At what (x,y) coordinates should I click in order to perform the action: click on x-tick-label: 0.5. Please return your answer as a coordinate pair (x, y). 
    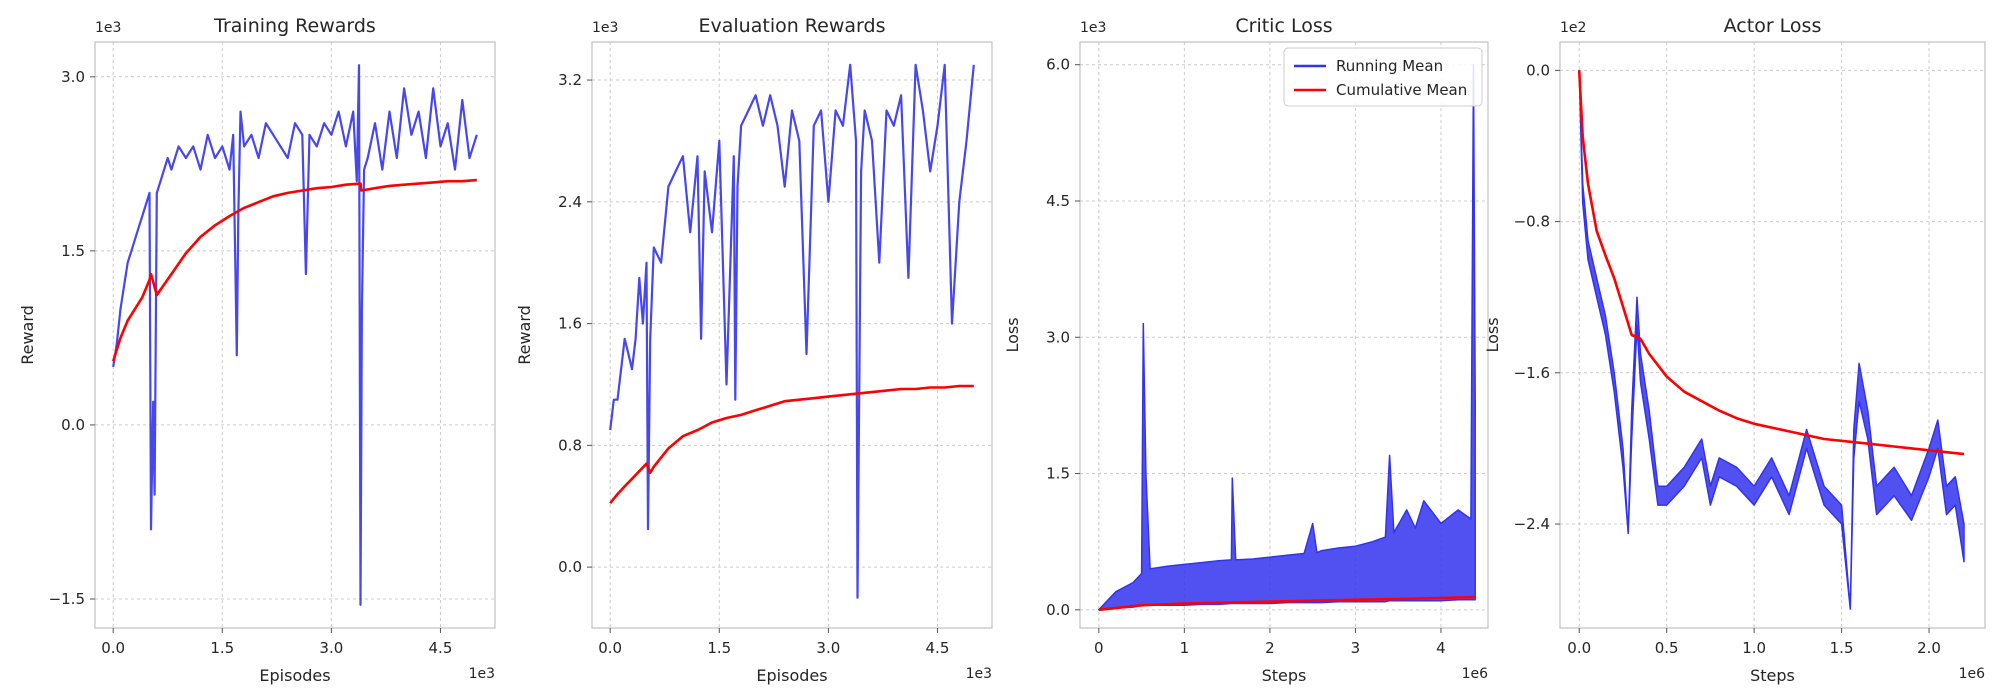
    Looking at the image, I should click on (1667, 648).